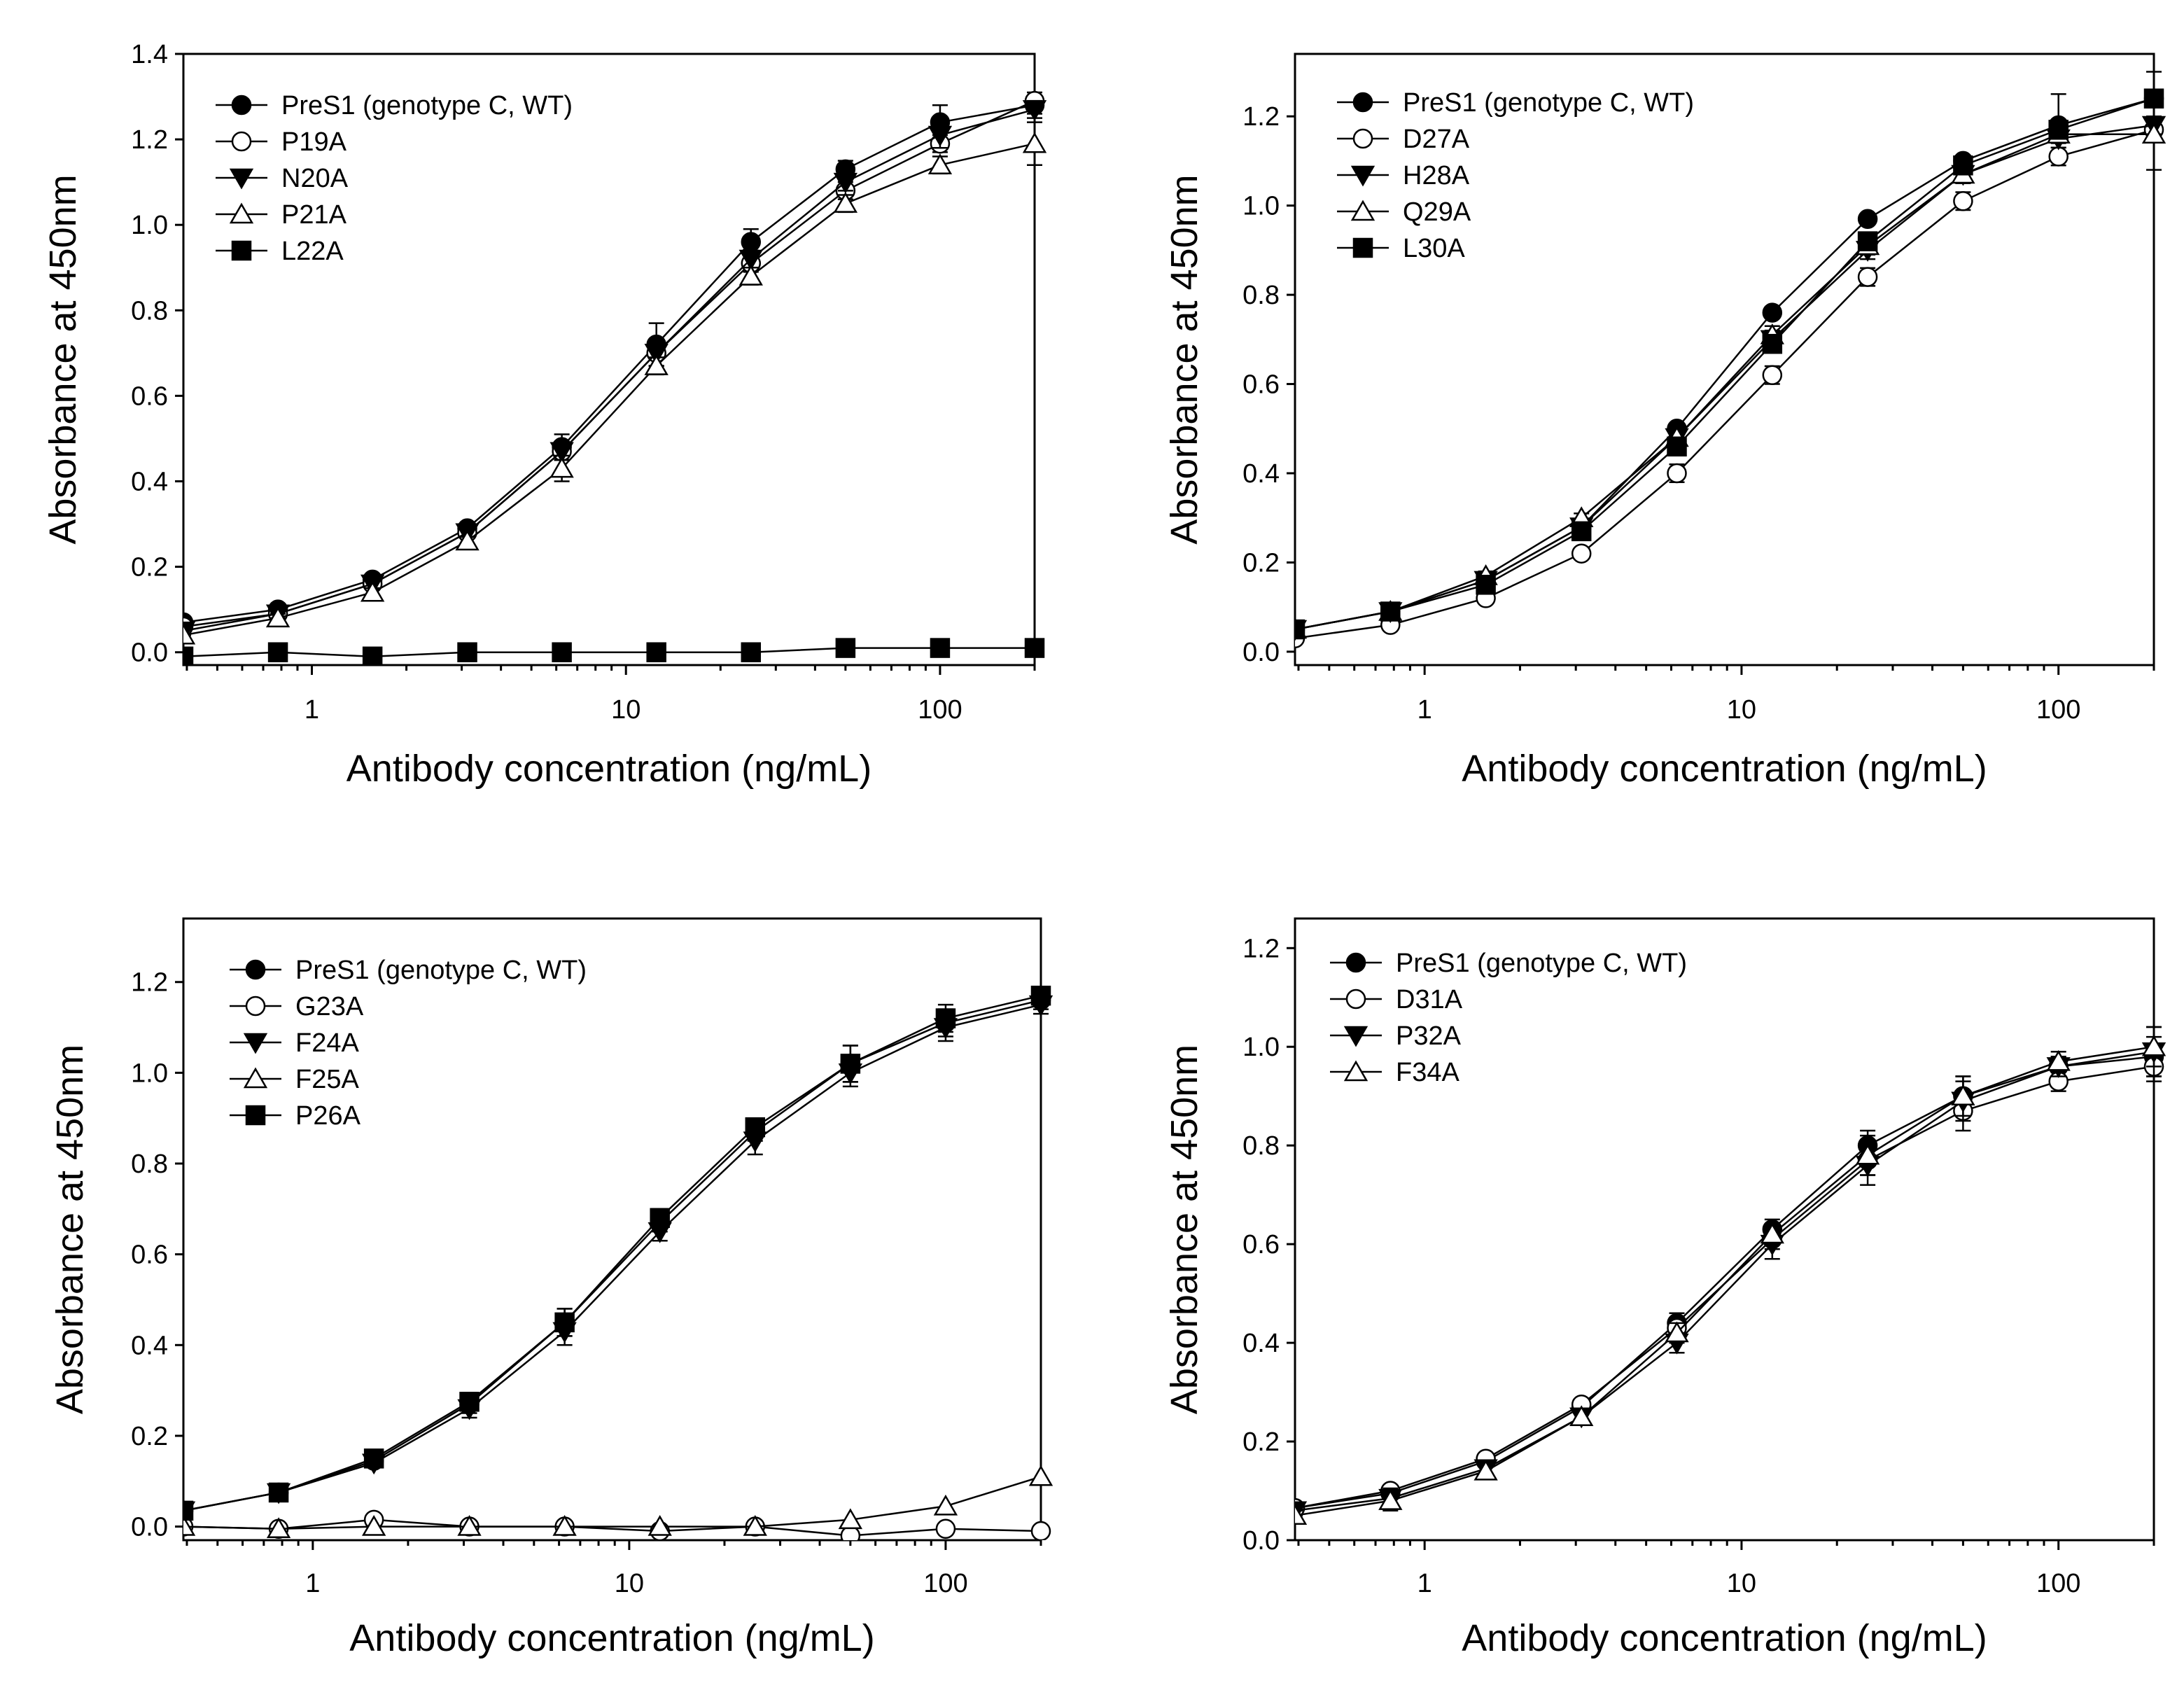 The height and width of the screenshot is (1697, 2184). I want to click on legend-label: D31A, so click(1429, 1000).